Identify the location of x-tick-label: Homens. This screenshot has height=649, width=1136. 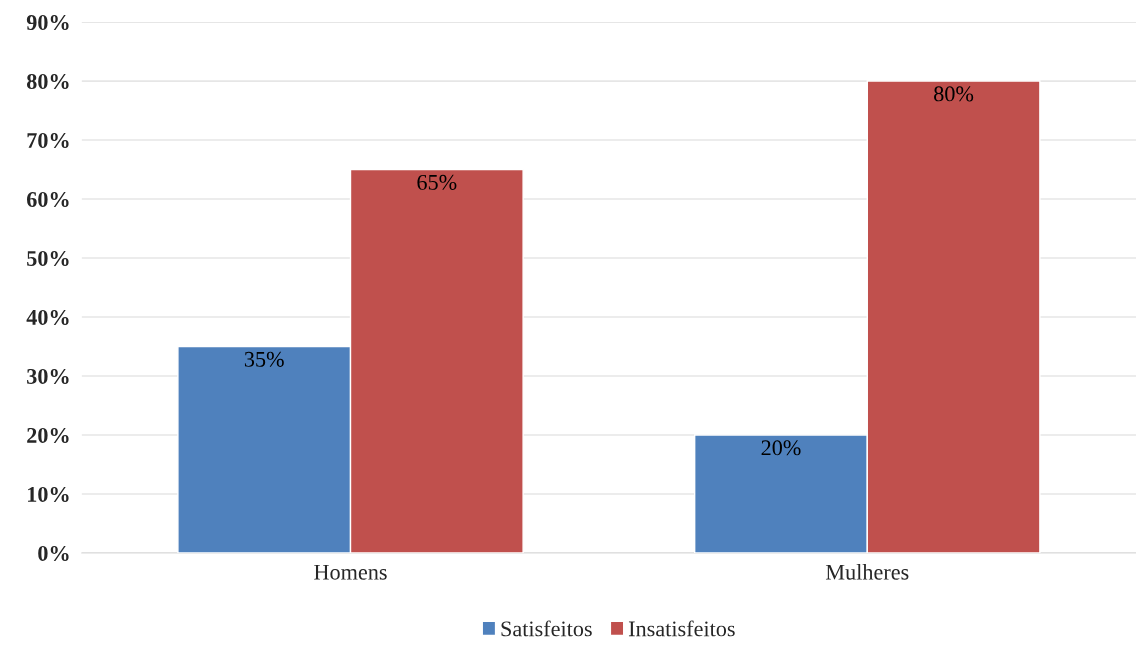
(350, 572).